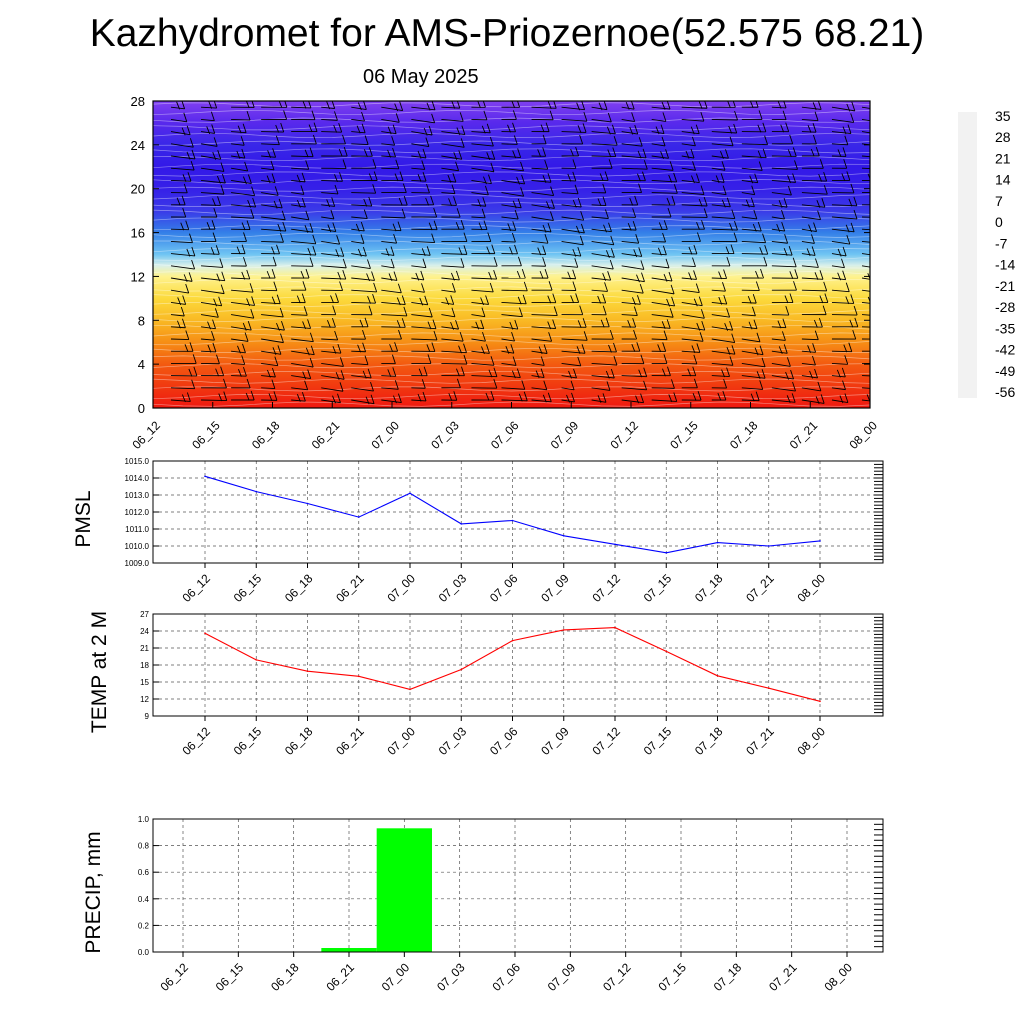  I want to click on heatmap-y-tick-label: 24, so click(138, 145).